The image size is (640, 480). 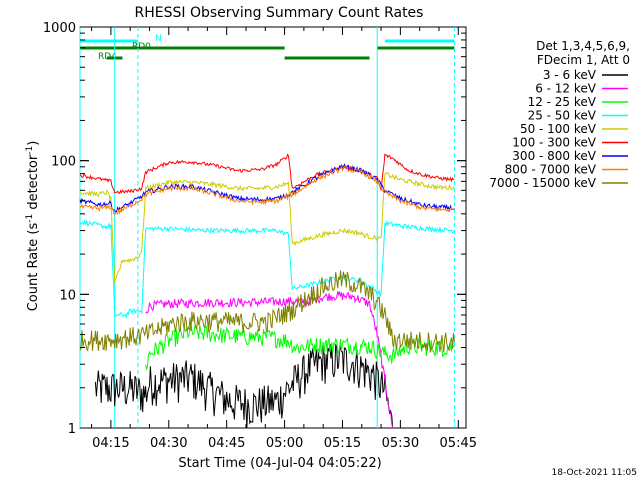 I want to click on y-tick-label-3: 1000, so click(x=59, y=28).